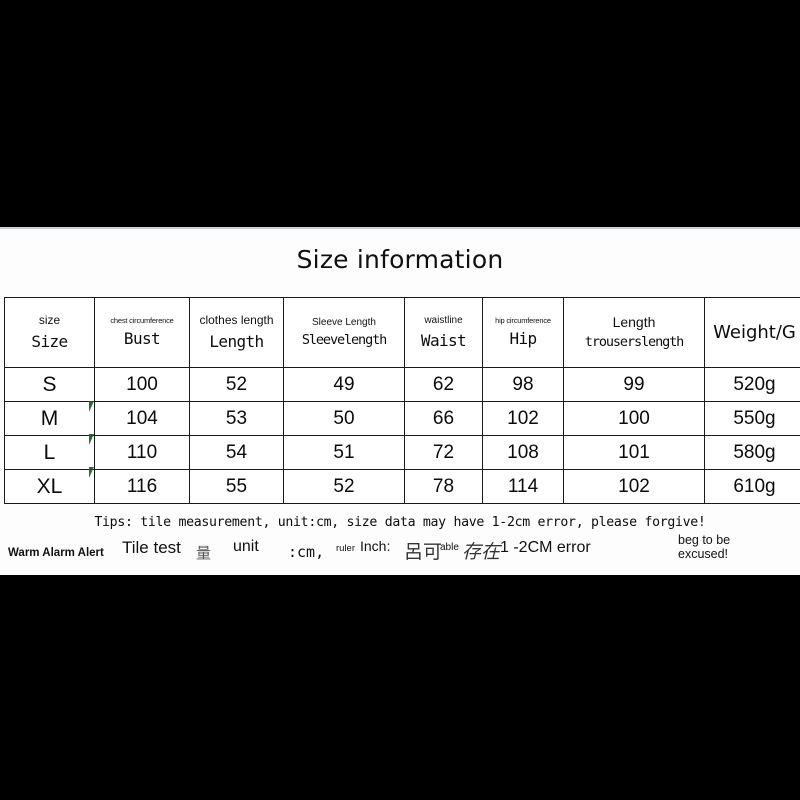 The width and height of the screenshot is (800, 800). I want to click on cell-trousers: 101, so click(634, 452).